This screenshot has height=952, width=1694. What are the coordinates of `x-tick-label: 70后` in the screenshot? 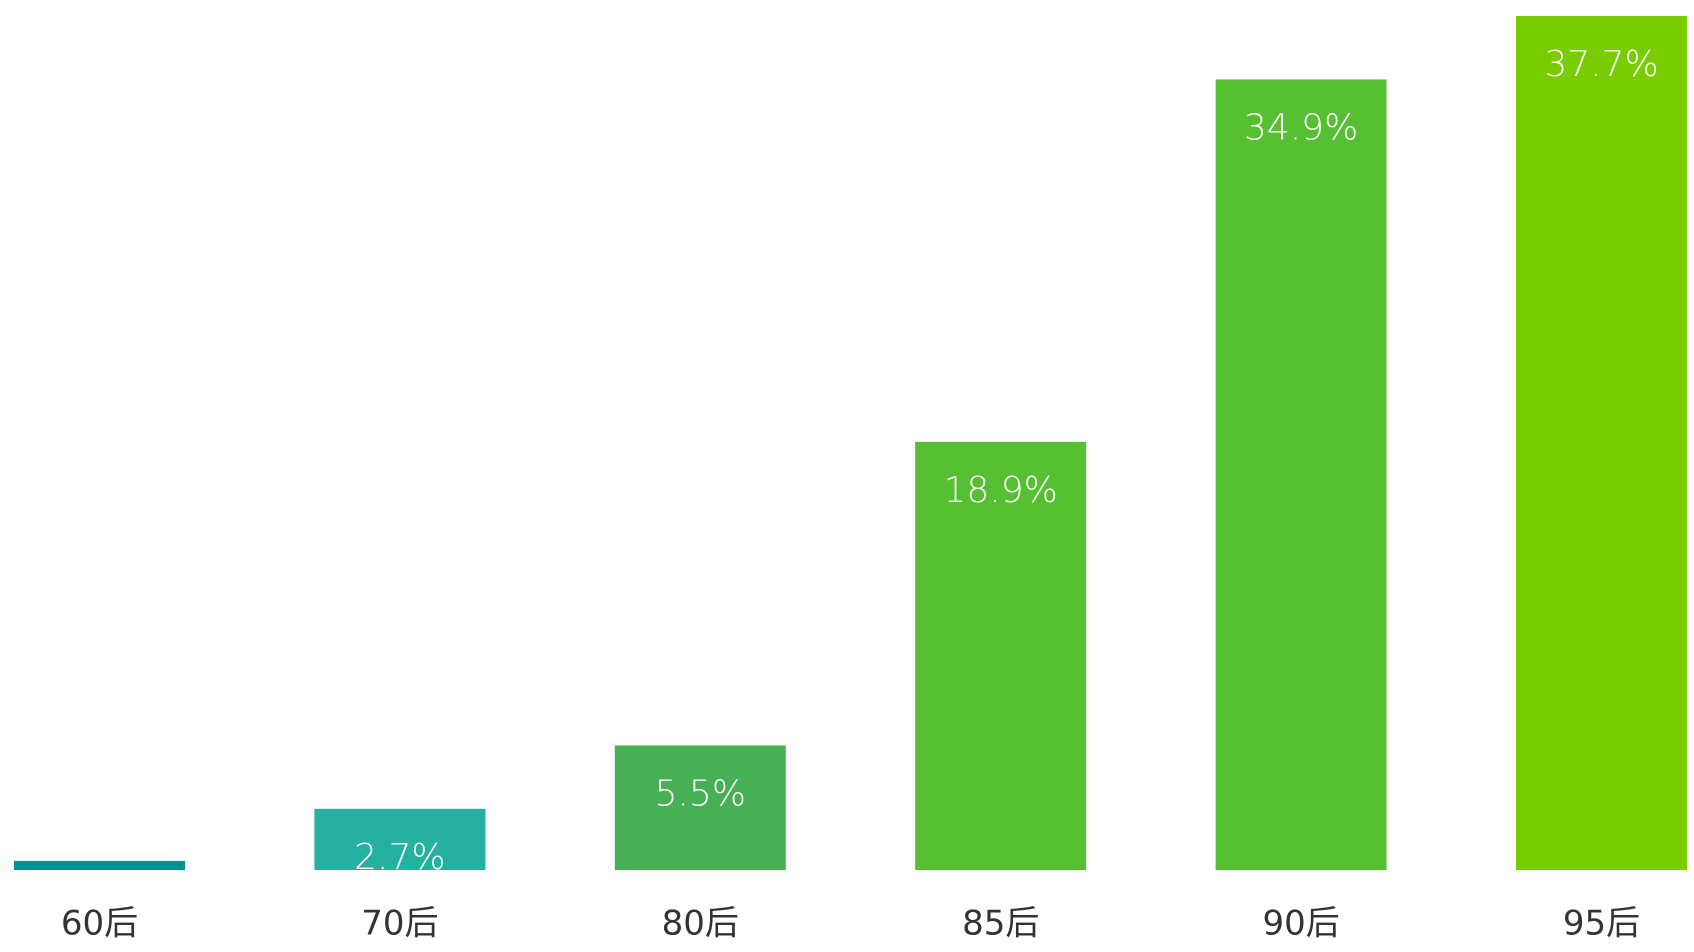 It's located at (399, 924).